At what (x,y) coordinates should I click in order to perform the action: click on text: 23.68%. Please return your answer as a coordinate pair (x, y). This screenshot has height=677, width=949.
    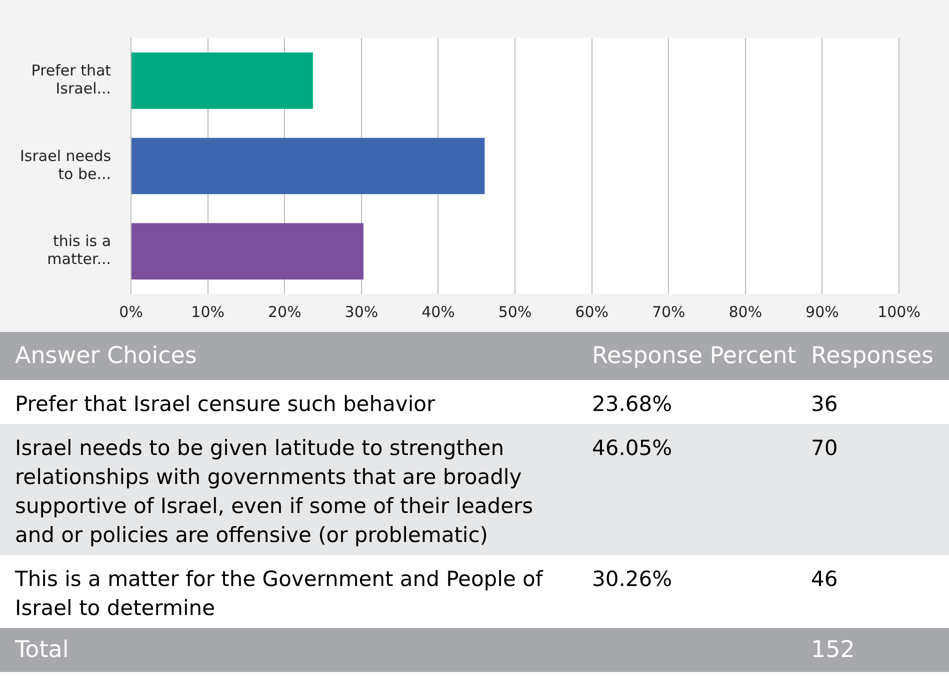
    Looking at the image, I should click on (632, 404).